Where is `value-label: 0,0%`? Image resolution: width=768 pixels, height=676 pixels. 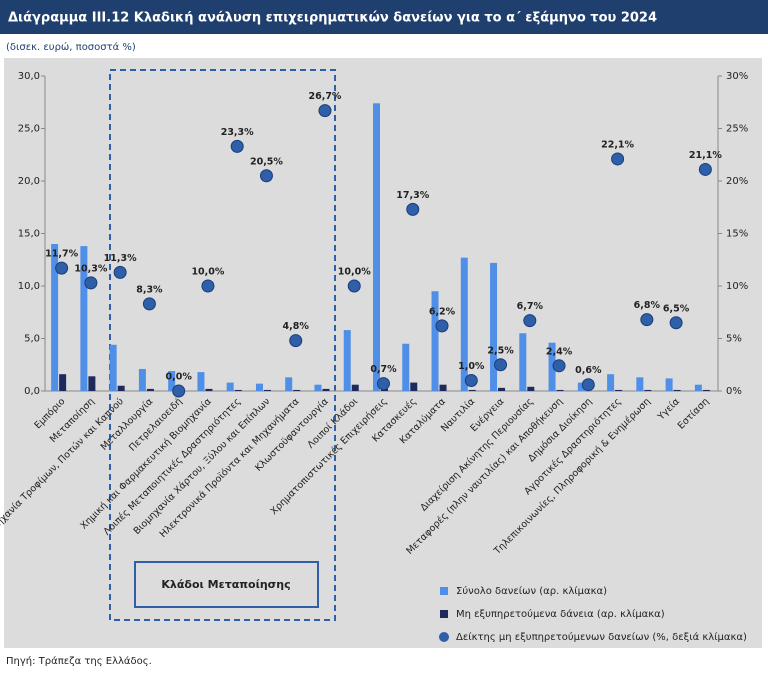 value-label: 0,0% is located at coordinates (178, 377).